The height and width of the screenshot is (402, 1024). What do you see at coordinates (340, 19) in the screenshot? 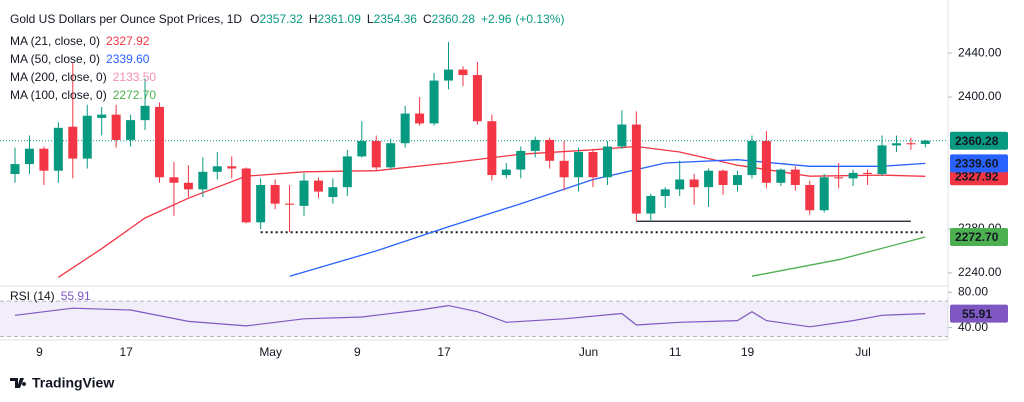
I see `ohlc-value: 2361.09` at bounding box center [340, 19].